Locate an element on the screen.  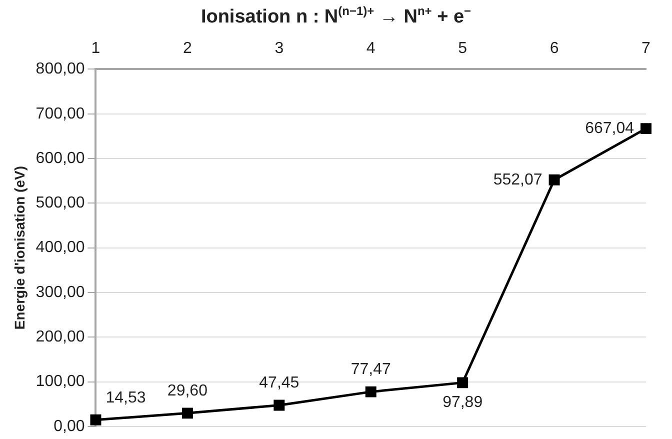
data-label: 29,60 is located at coordinates (187, 391).